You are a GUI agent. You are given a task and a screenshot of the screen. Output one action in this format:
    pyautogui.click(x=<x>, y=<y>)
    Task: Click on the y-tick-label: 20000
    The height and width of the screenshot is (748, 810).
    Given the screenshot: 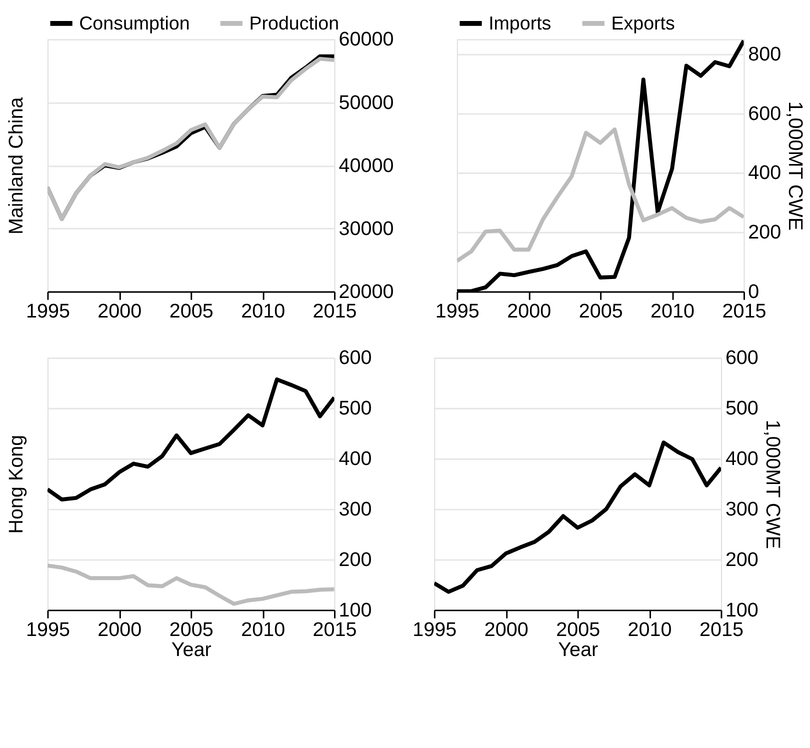 What is the action you would take?
    pyautogui.click(x=366, y=291)
    